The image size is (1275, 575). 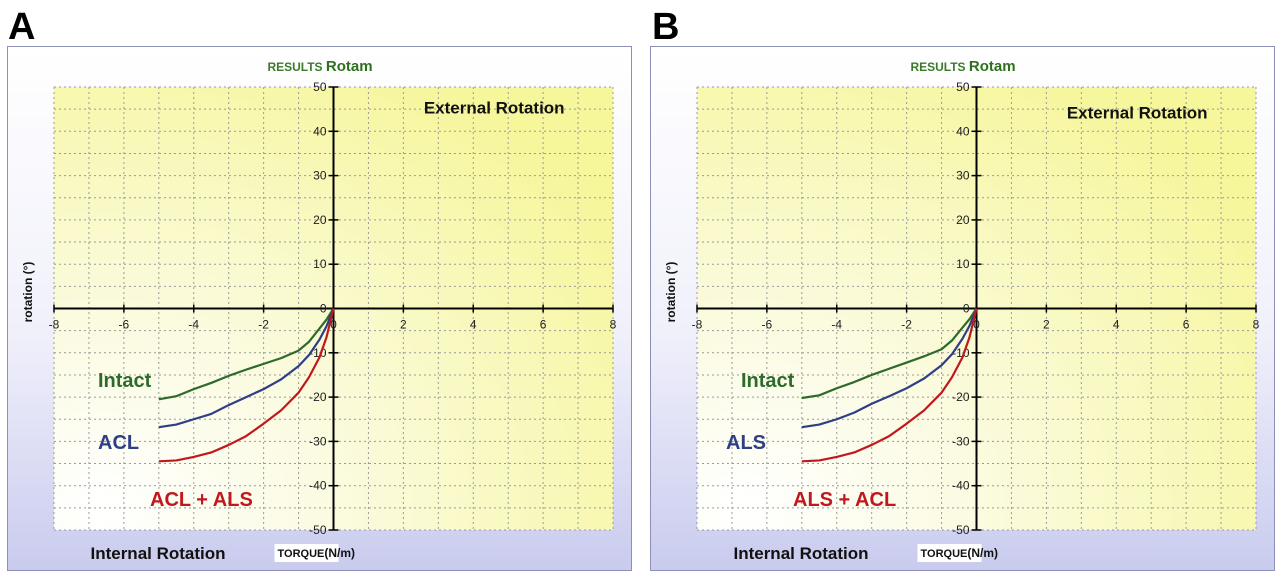 I want to click on panel-letter-a: A, so click(x=22, y=27).